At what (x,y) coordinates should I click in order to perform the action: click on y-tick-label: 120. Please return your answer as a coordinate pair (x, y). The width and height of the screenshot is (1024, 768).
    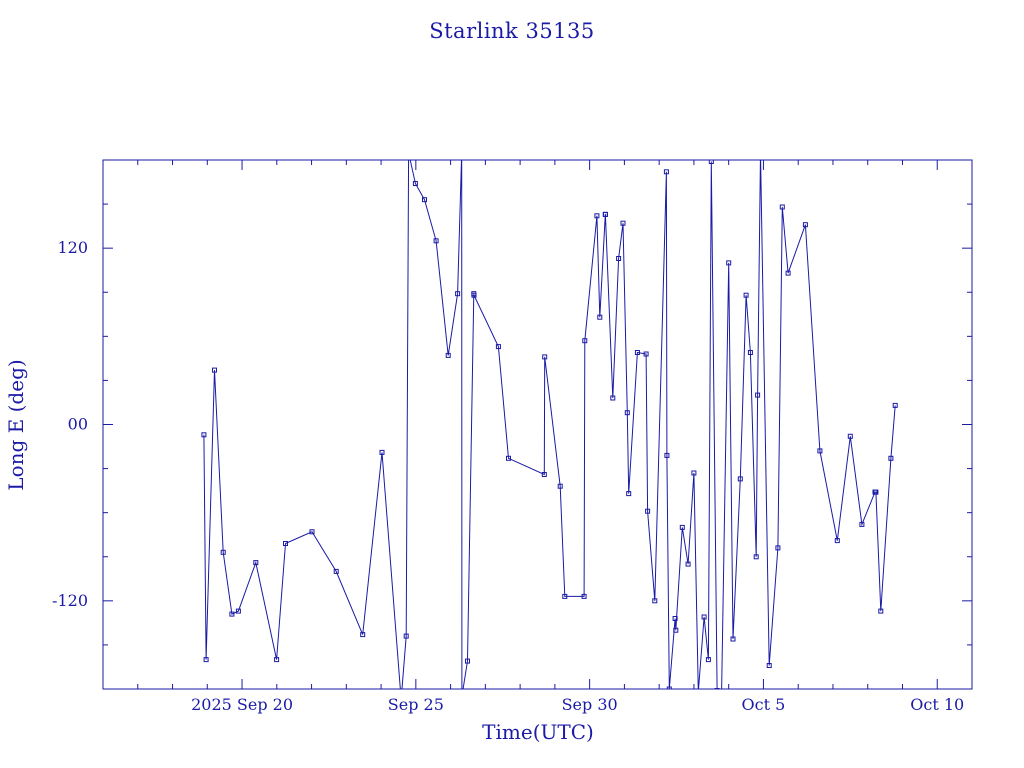
    Looking at the image, I should click on (72, 247).